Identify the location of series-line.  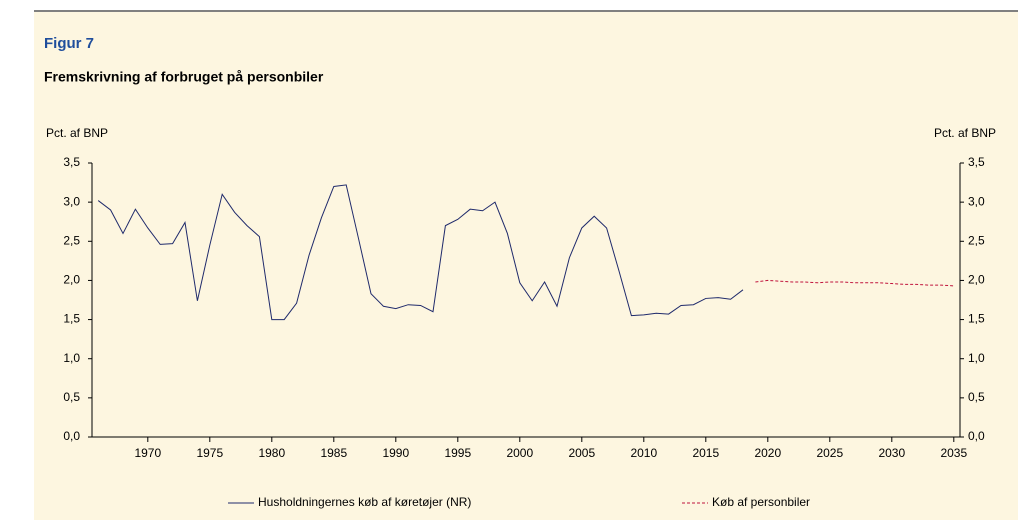
(854, 283).